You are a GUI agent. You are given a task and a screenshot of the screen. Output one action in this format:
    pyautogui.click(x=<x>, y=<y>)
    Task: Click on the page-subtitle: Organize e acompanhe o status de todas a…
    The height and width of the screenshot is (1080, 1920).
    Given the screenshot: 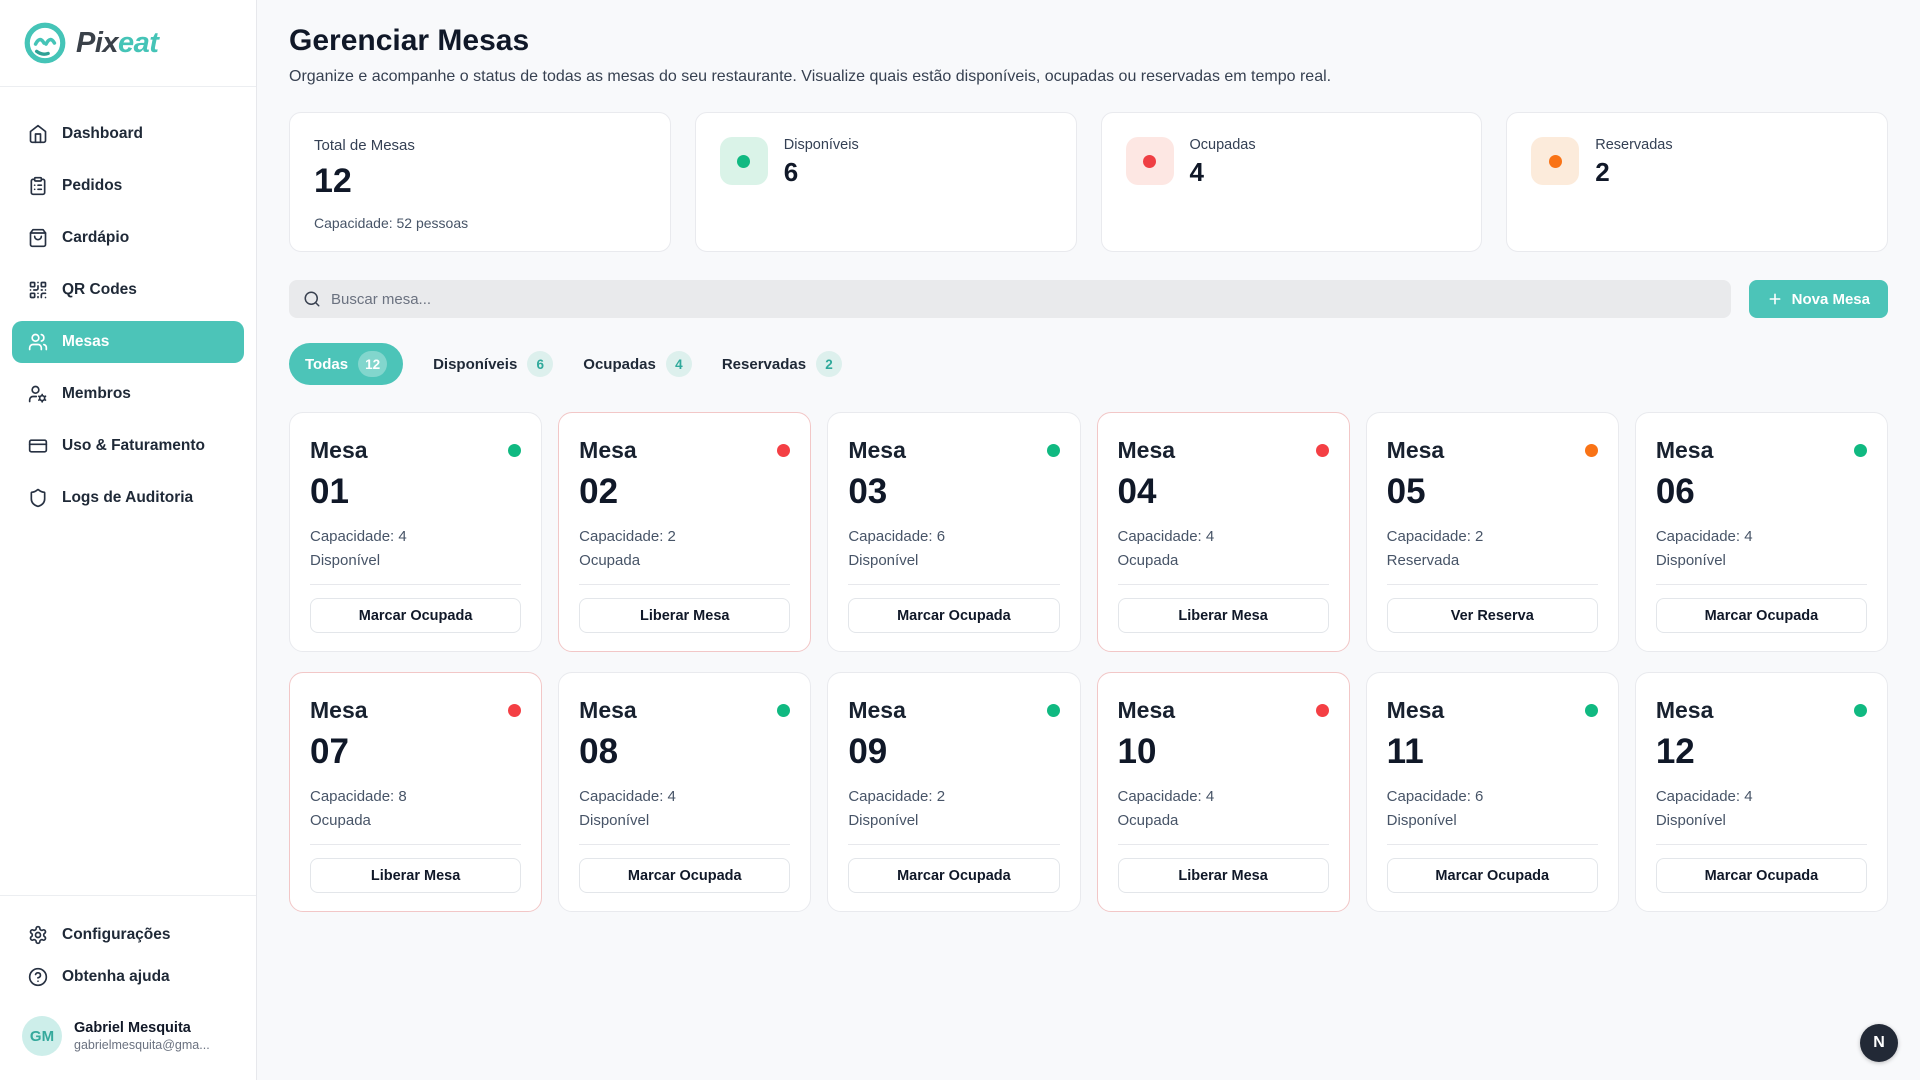 What is the action you would take?
    pyautogui.click(x=810, y=76)
    